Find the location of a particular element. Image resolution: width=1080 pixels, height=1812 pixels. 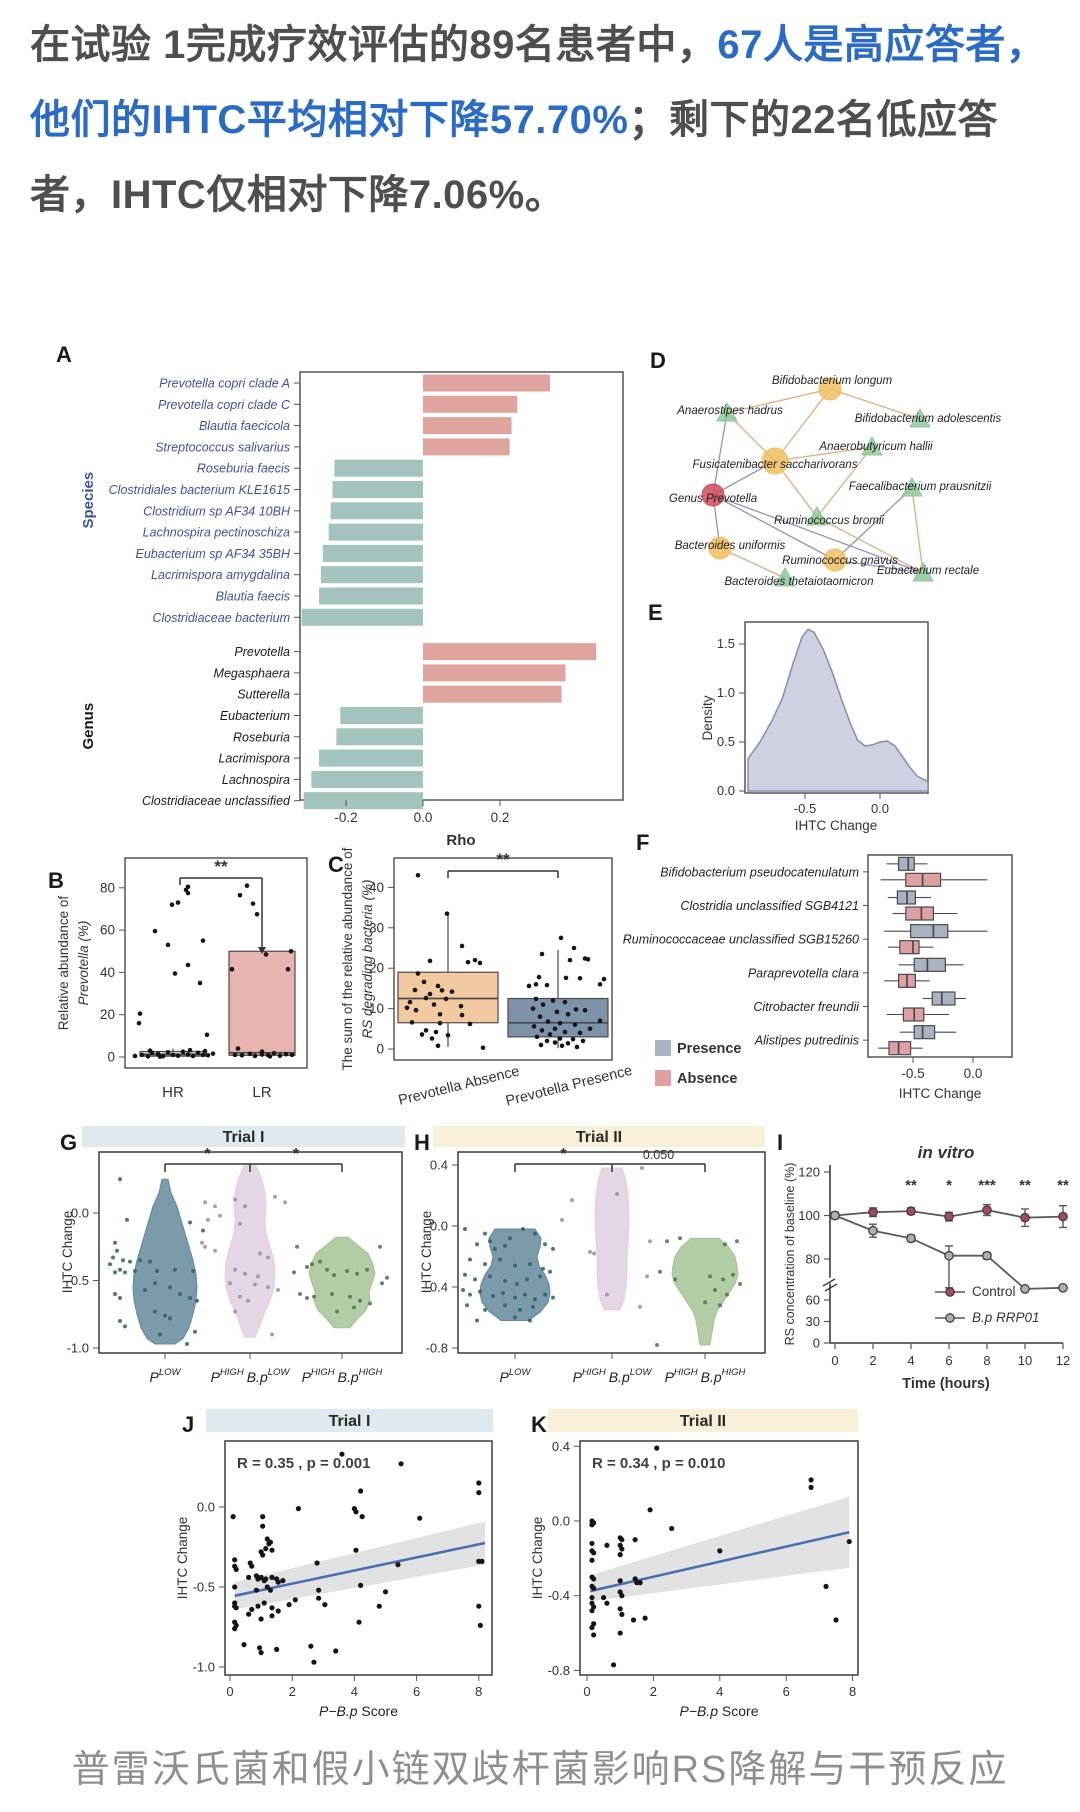

svg-text: C is located at coordinates (336, 864).